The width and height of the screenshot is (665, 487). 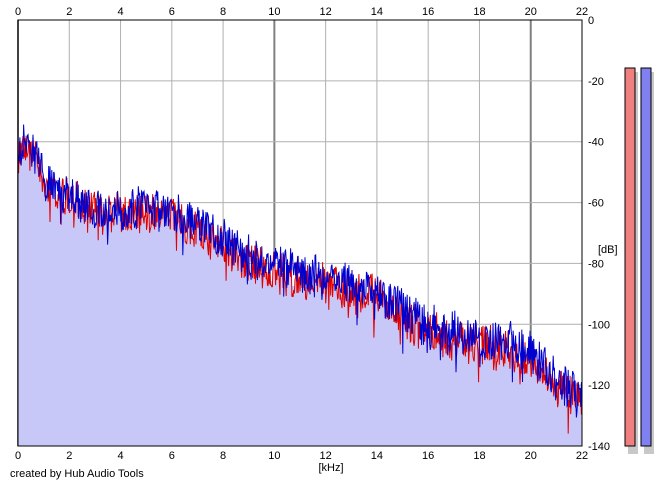 I want to click on level-meters, so click(x=639, y=260).